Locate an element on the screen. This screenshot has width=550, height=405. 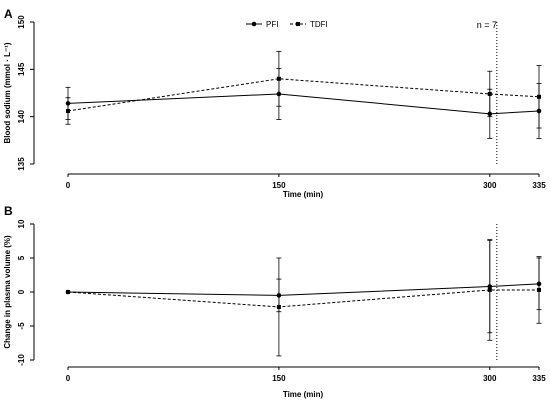
legend-tdfi-marker is located at coordinates (298, 24).